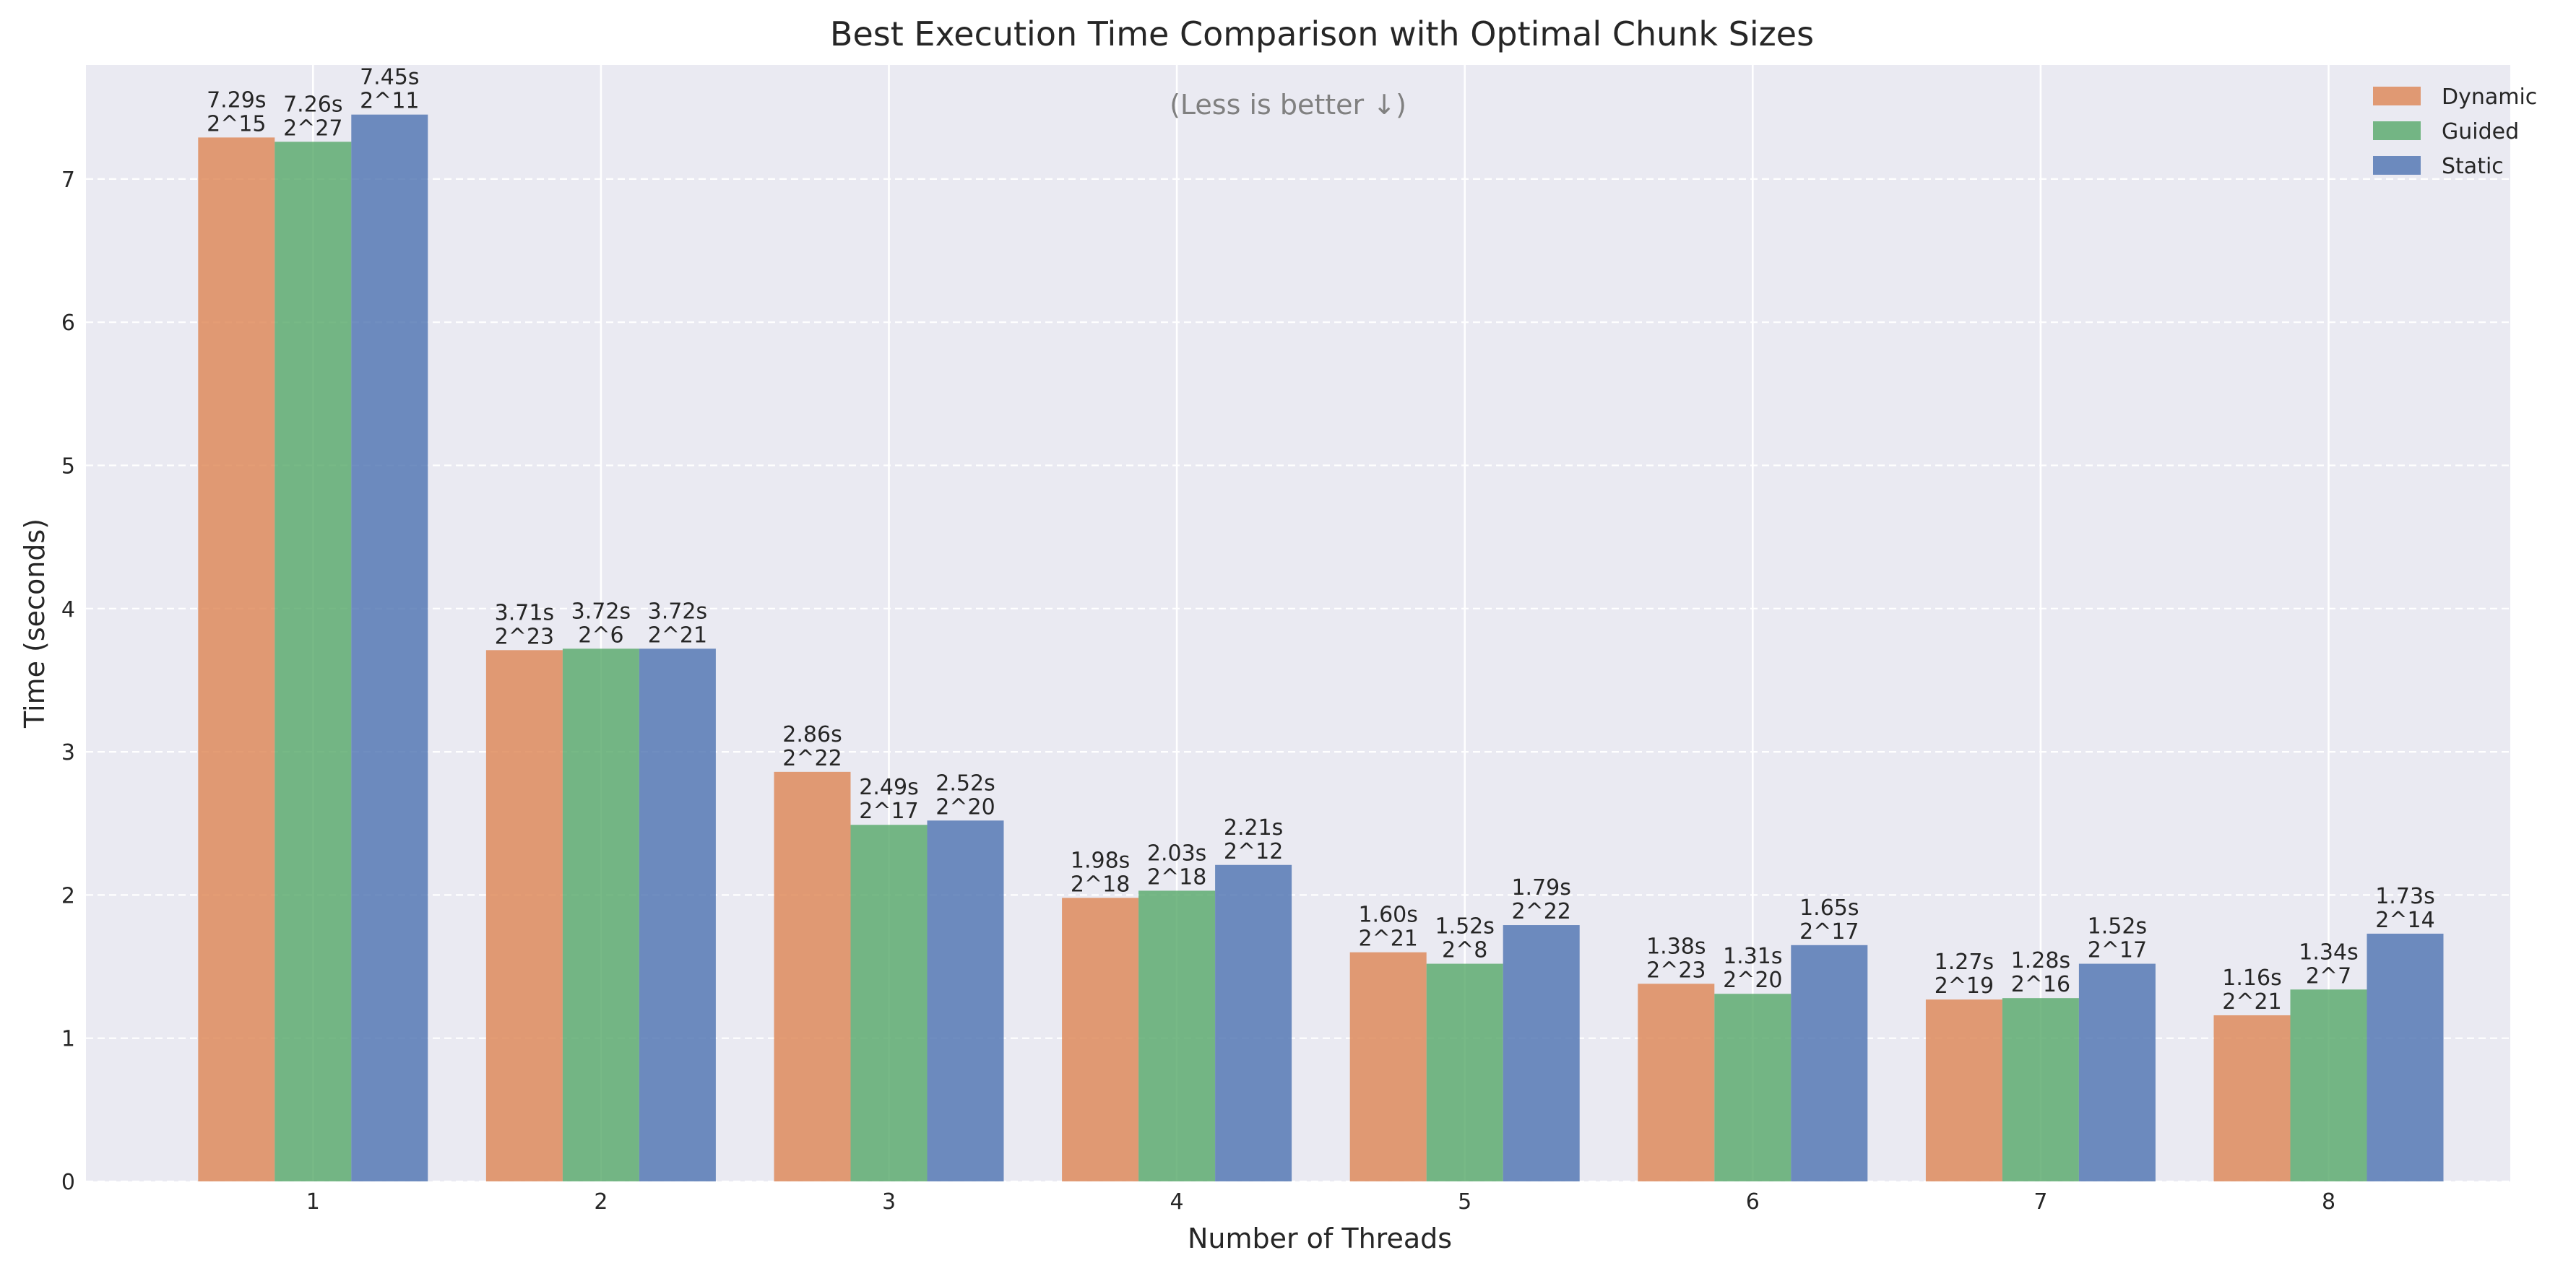  Describe the element at coordinates (2397, 165) in the screenshot. I see `legend-swatch-static` at that location.